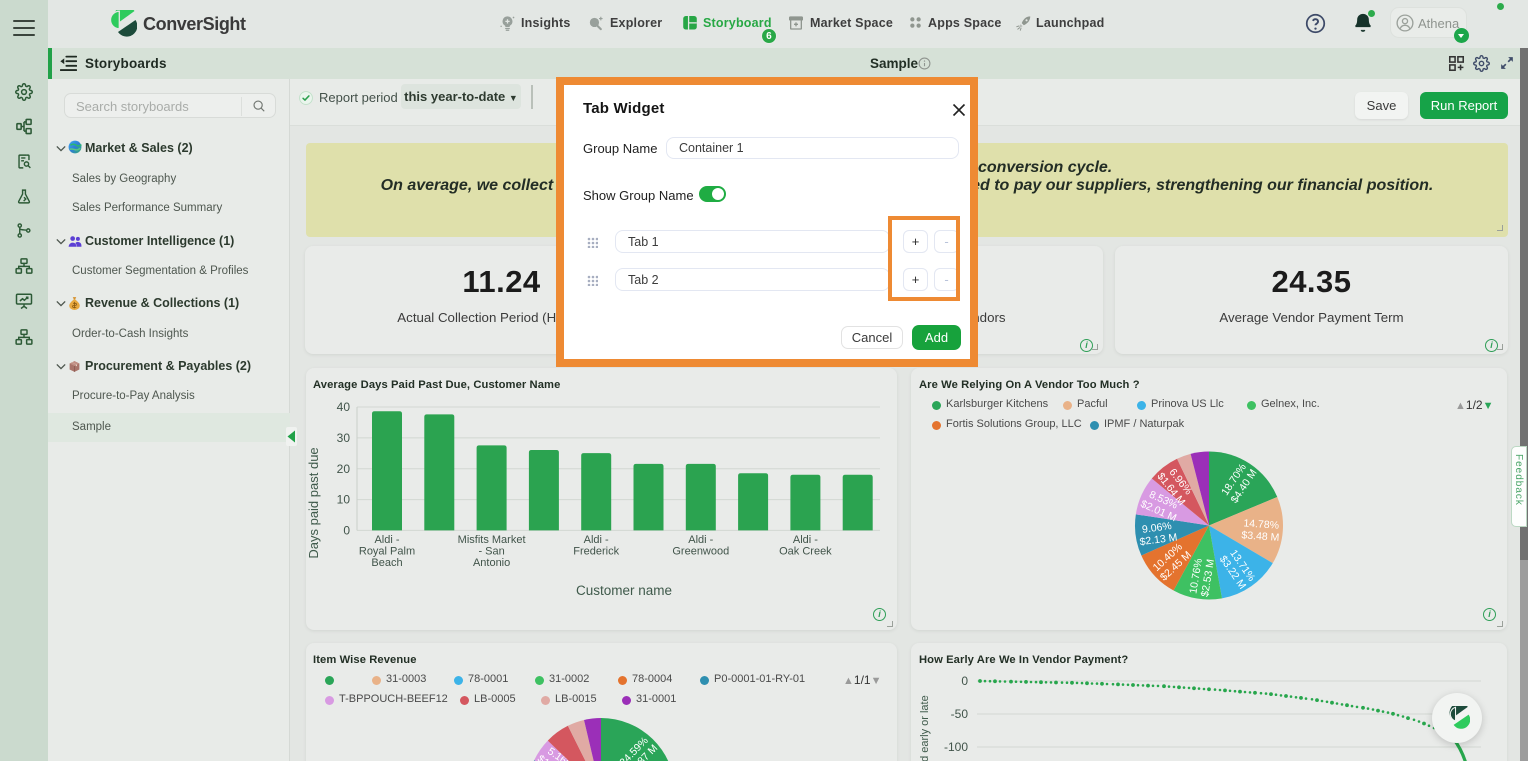  I want to click on svg-text: - San, so click(491, 552).